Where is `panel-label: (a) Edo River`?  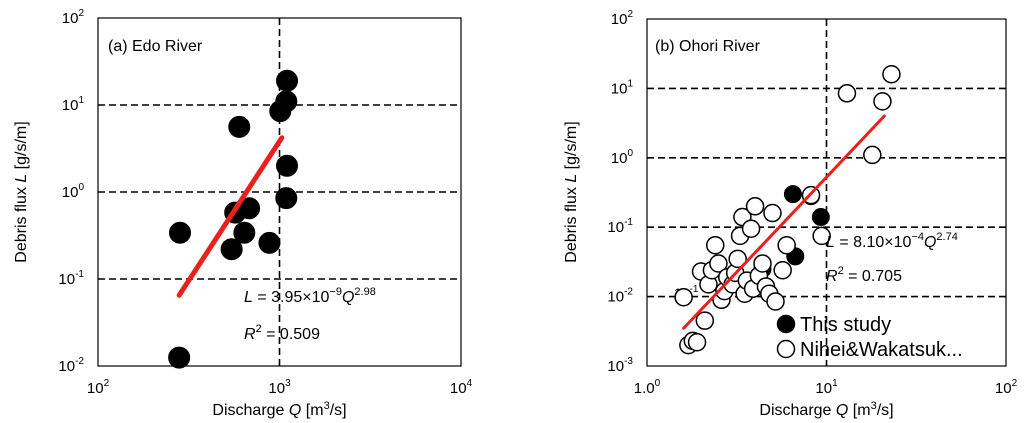
panel-label: (a) Edo River is located at coordinates (155, 46).